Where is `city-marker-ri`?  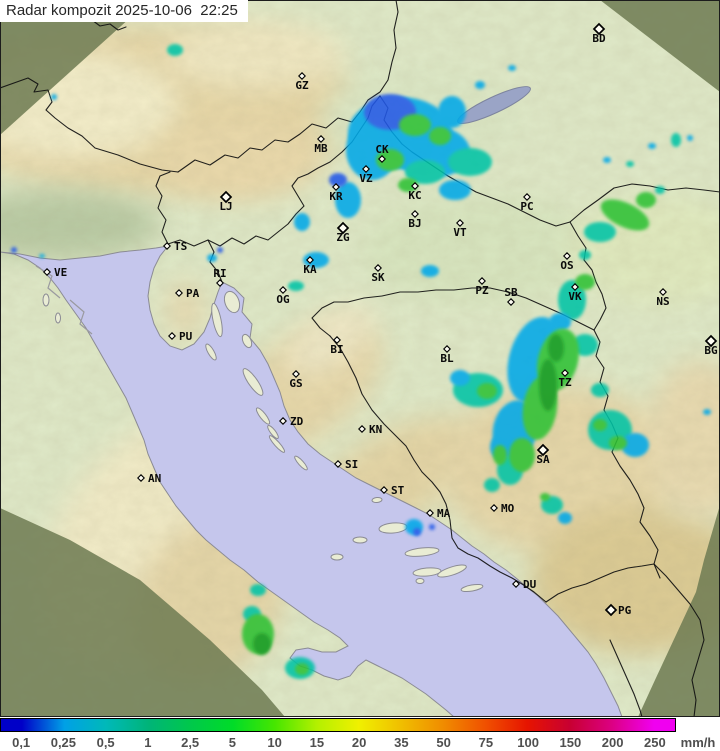
city-marker-ri is located at coordinates (220, 283).